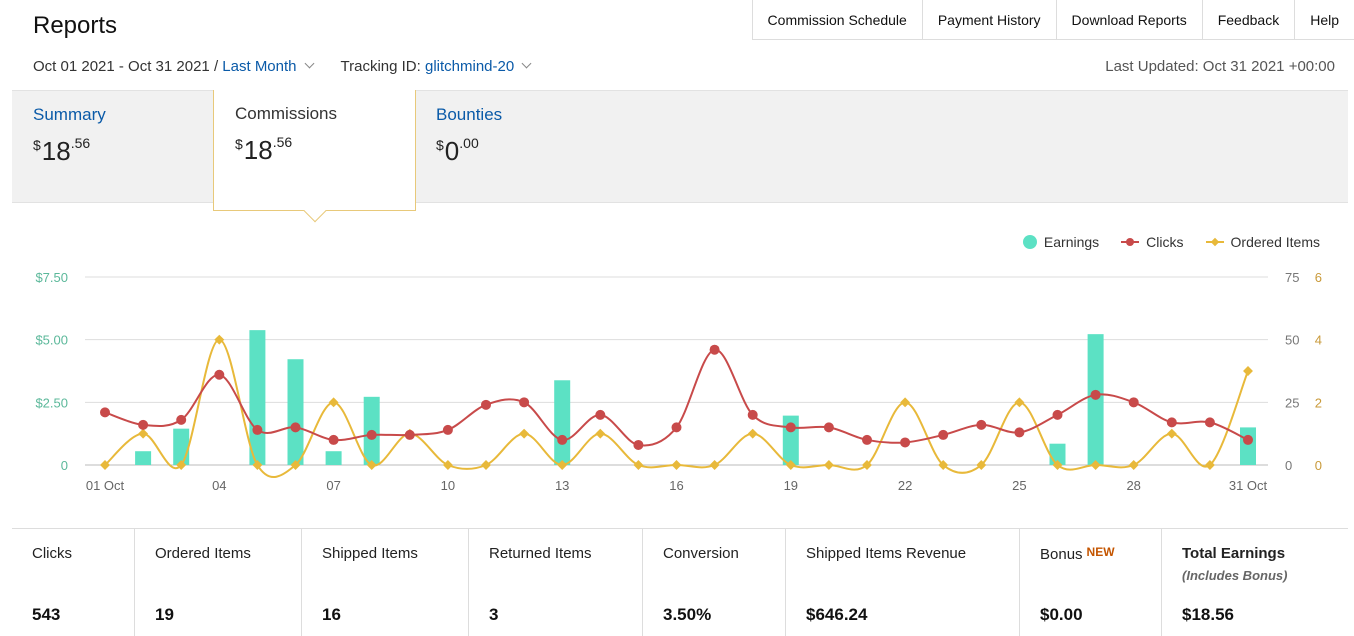 This screenshot has height=636, width=1354. Describe the element at coordinates (1029, 242) in the screenshot. I see `earnings-dot-icon` at that location.